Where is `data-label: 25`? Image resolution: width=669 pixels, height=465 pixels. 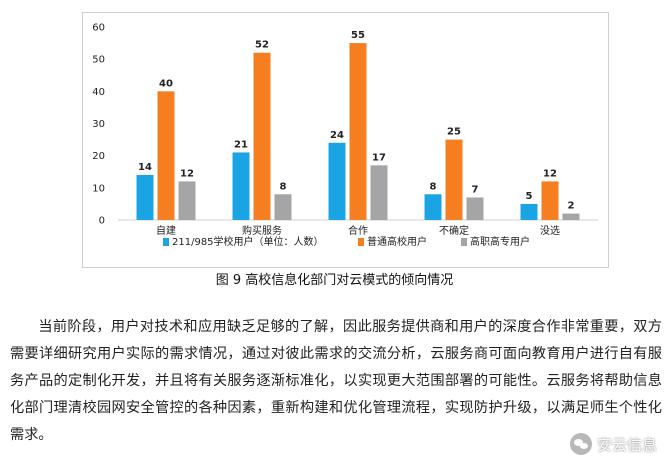 data-label: 25 is located at coordinates (454, 132).